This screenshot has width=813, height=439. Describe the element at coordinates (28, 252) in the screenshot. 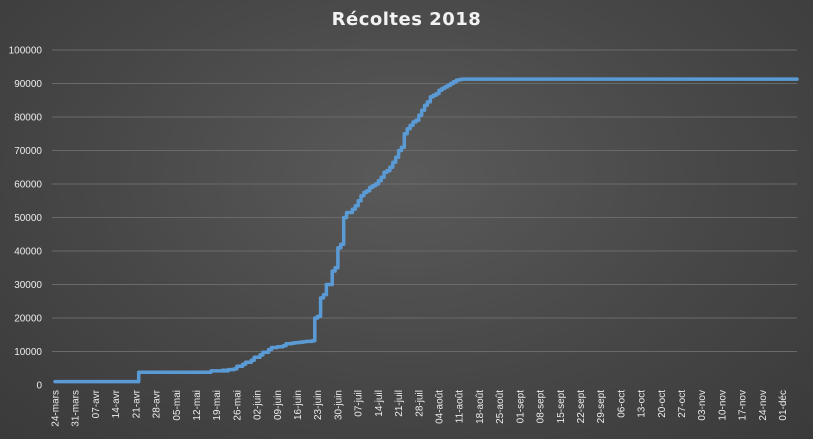

I see `y-tick-label: 40000` at that location.